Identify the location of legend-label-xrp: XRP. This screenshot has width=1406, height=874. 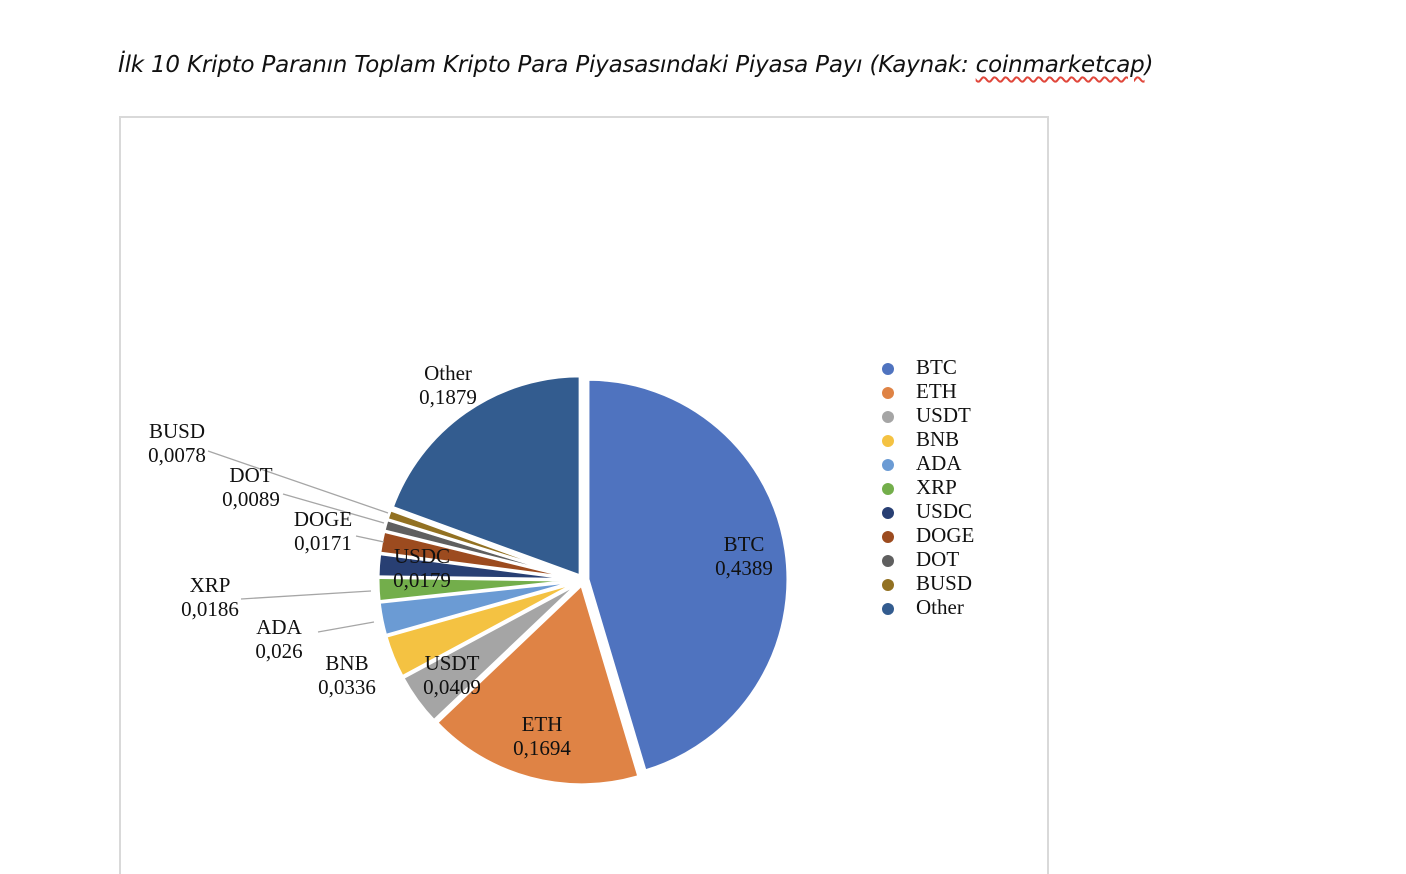
(936, 487).